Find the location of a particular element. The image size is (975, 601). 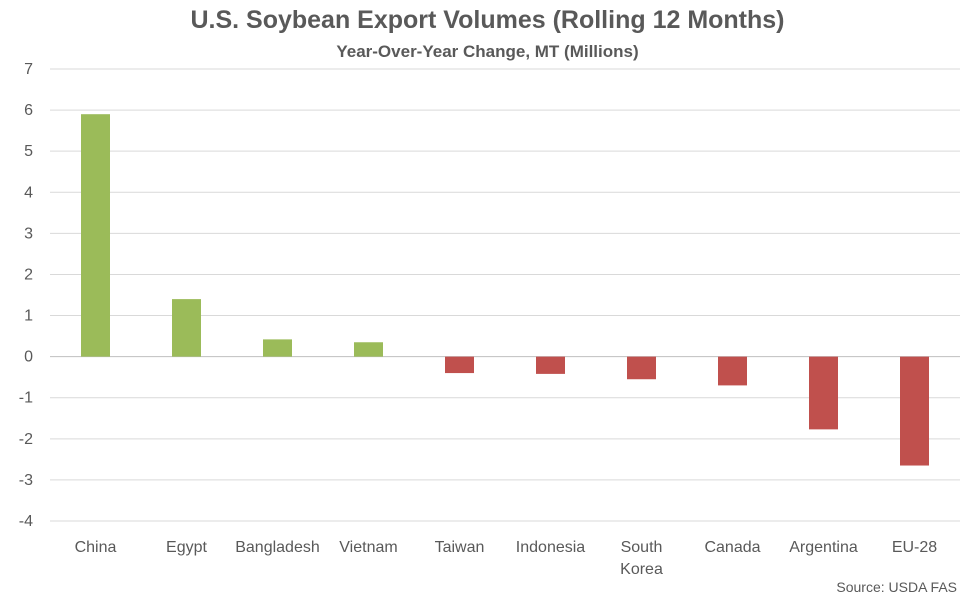

x-category-label: Canada is located at coordinates (732, 547).